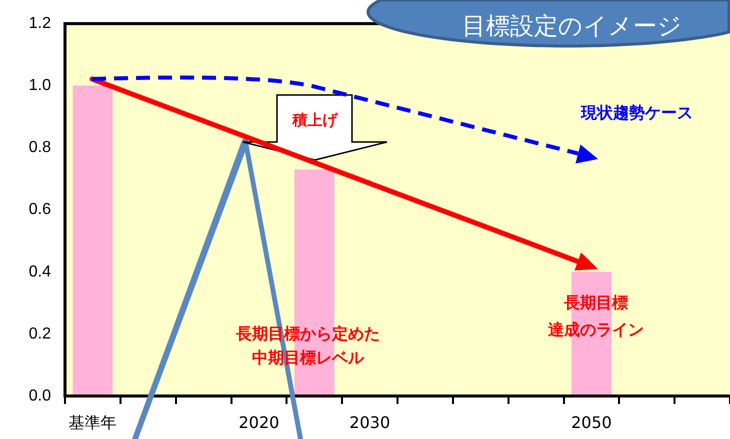 The width and height of the screenshot is (730, 439). I want to click on annotation: 長期目標, so click(596, 303).